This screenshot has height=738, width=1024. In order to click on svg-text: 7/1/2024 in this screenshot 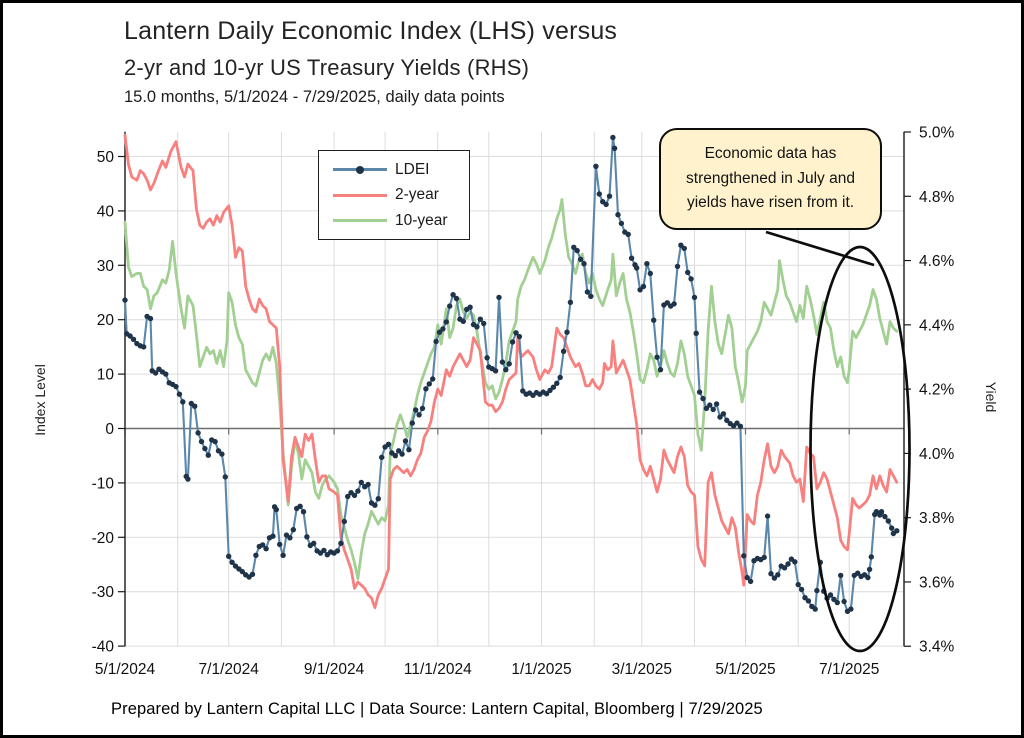, I will do `click(229, 669)`.